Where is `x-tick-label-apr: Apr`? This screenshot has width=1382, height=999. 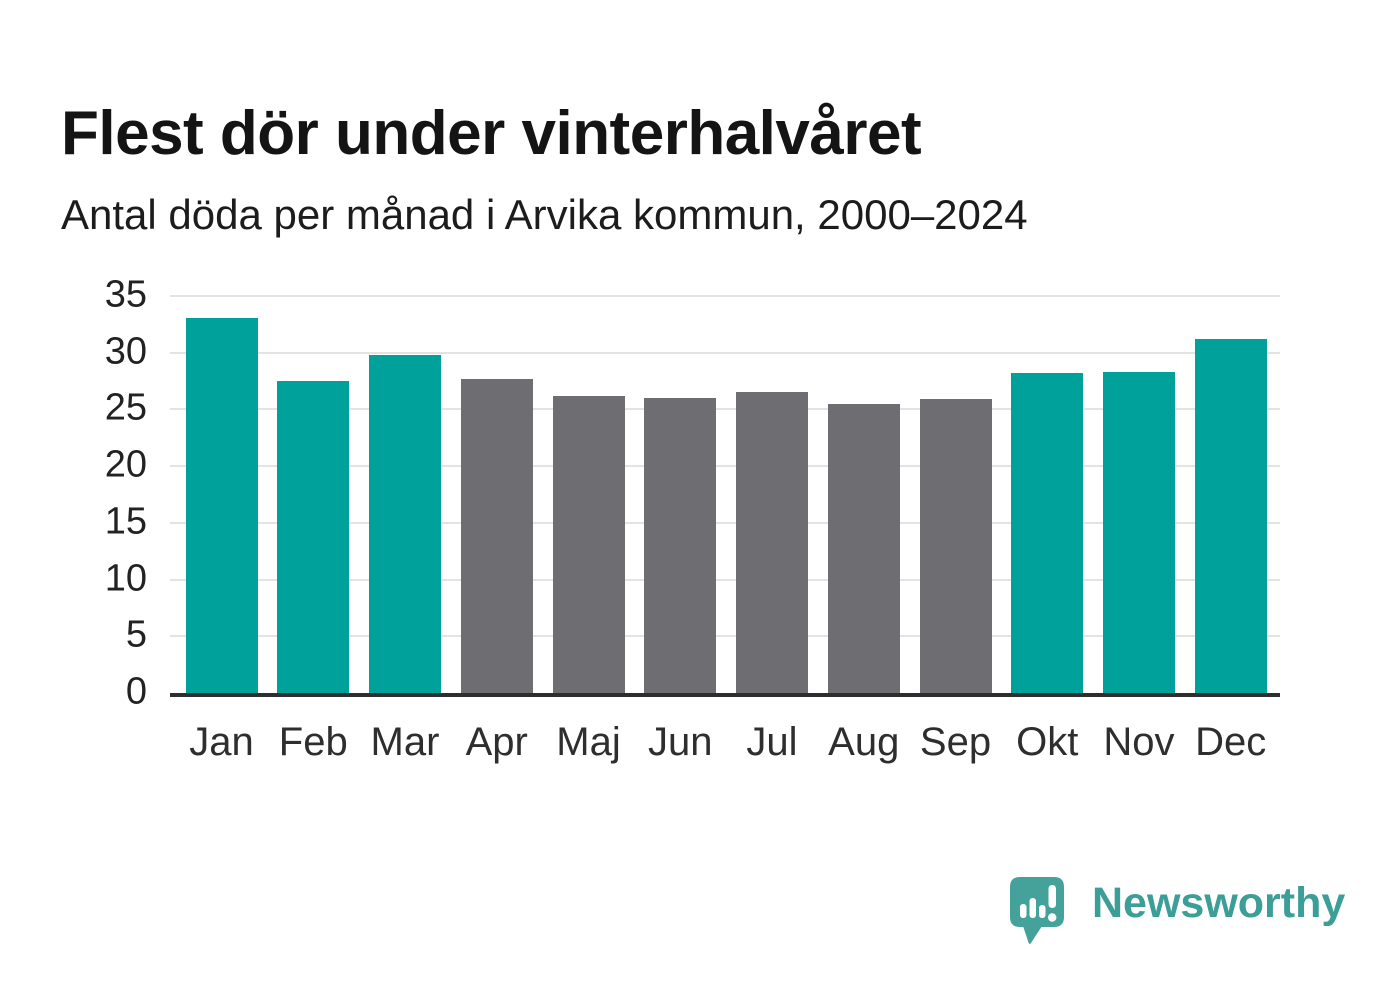 x-tick-label-apr: Apr is located at coordinates (496, 742).